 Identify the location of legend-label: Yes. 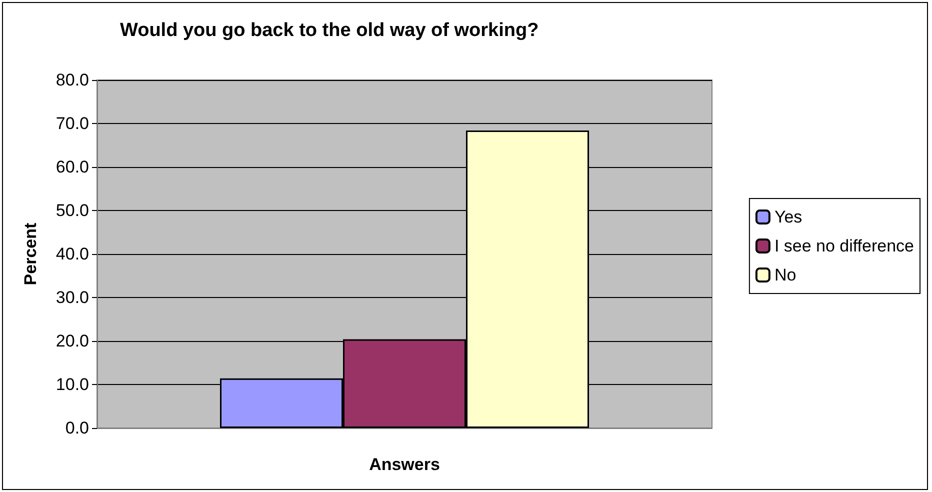
(788, 217).